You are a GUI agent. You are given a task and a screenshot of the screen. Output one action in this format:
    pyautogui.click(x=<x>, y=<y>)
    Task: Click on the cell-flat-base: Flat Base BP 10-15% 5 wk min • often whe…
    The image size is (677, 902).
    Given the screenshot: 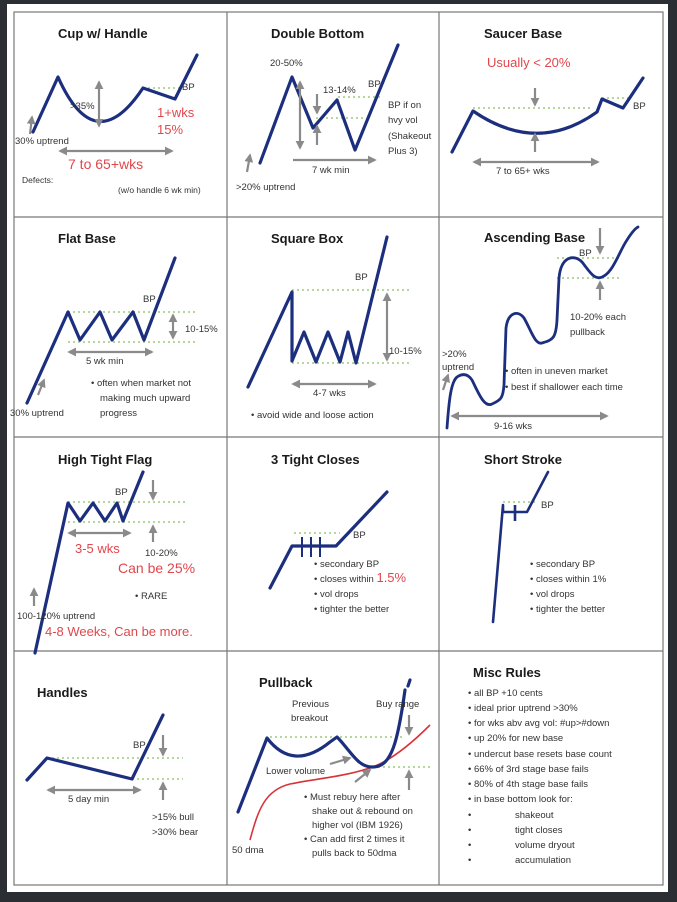 What is the action you would take?
    pyautogui.click(x=114, y=325)
    